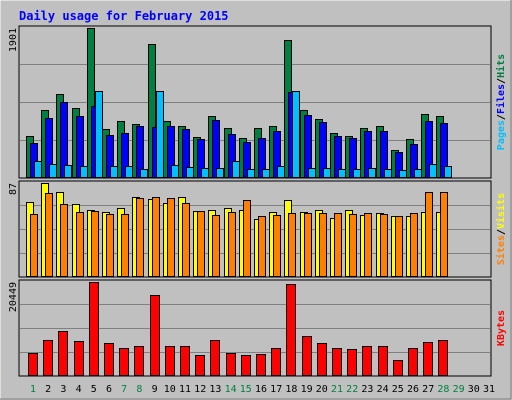 This screenshot has width=512, height=400. Describe the element at coordinates (200, 389) in the screenshot. I see `x-label-day-12: 12` at that location.